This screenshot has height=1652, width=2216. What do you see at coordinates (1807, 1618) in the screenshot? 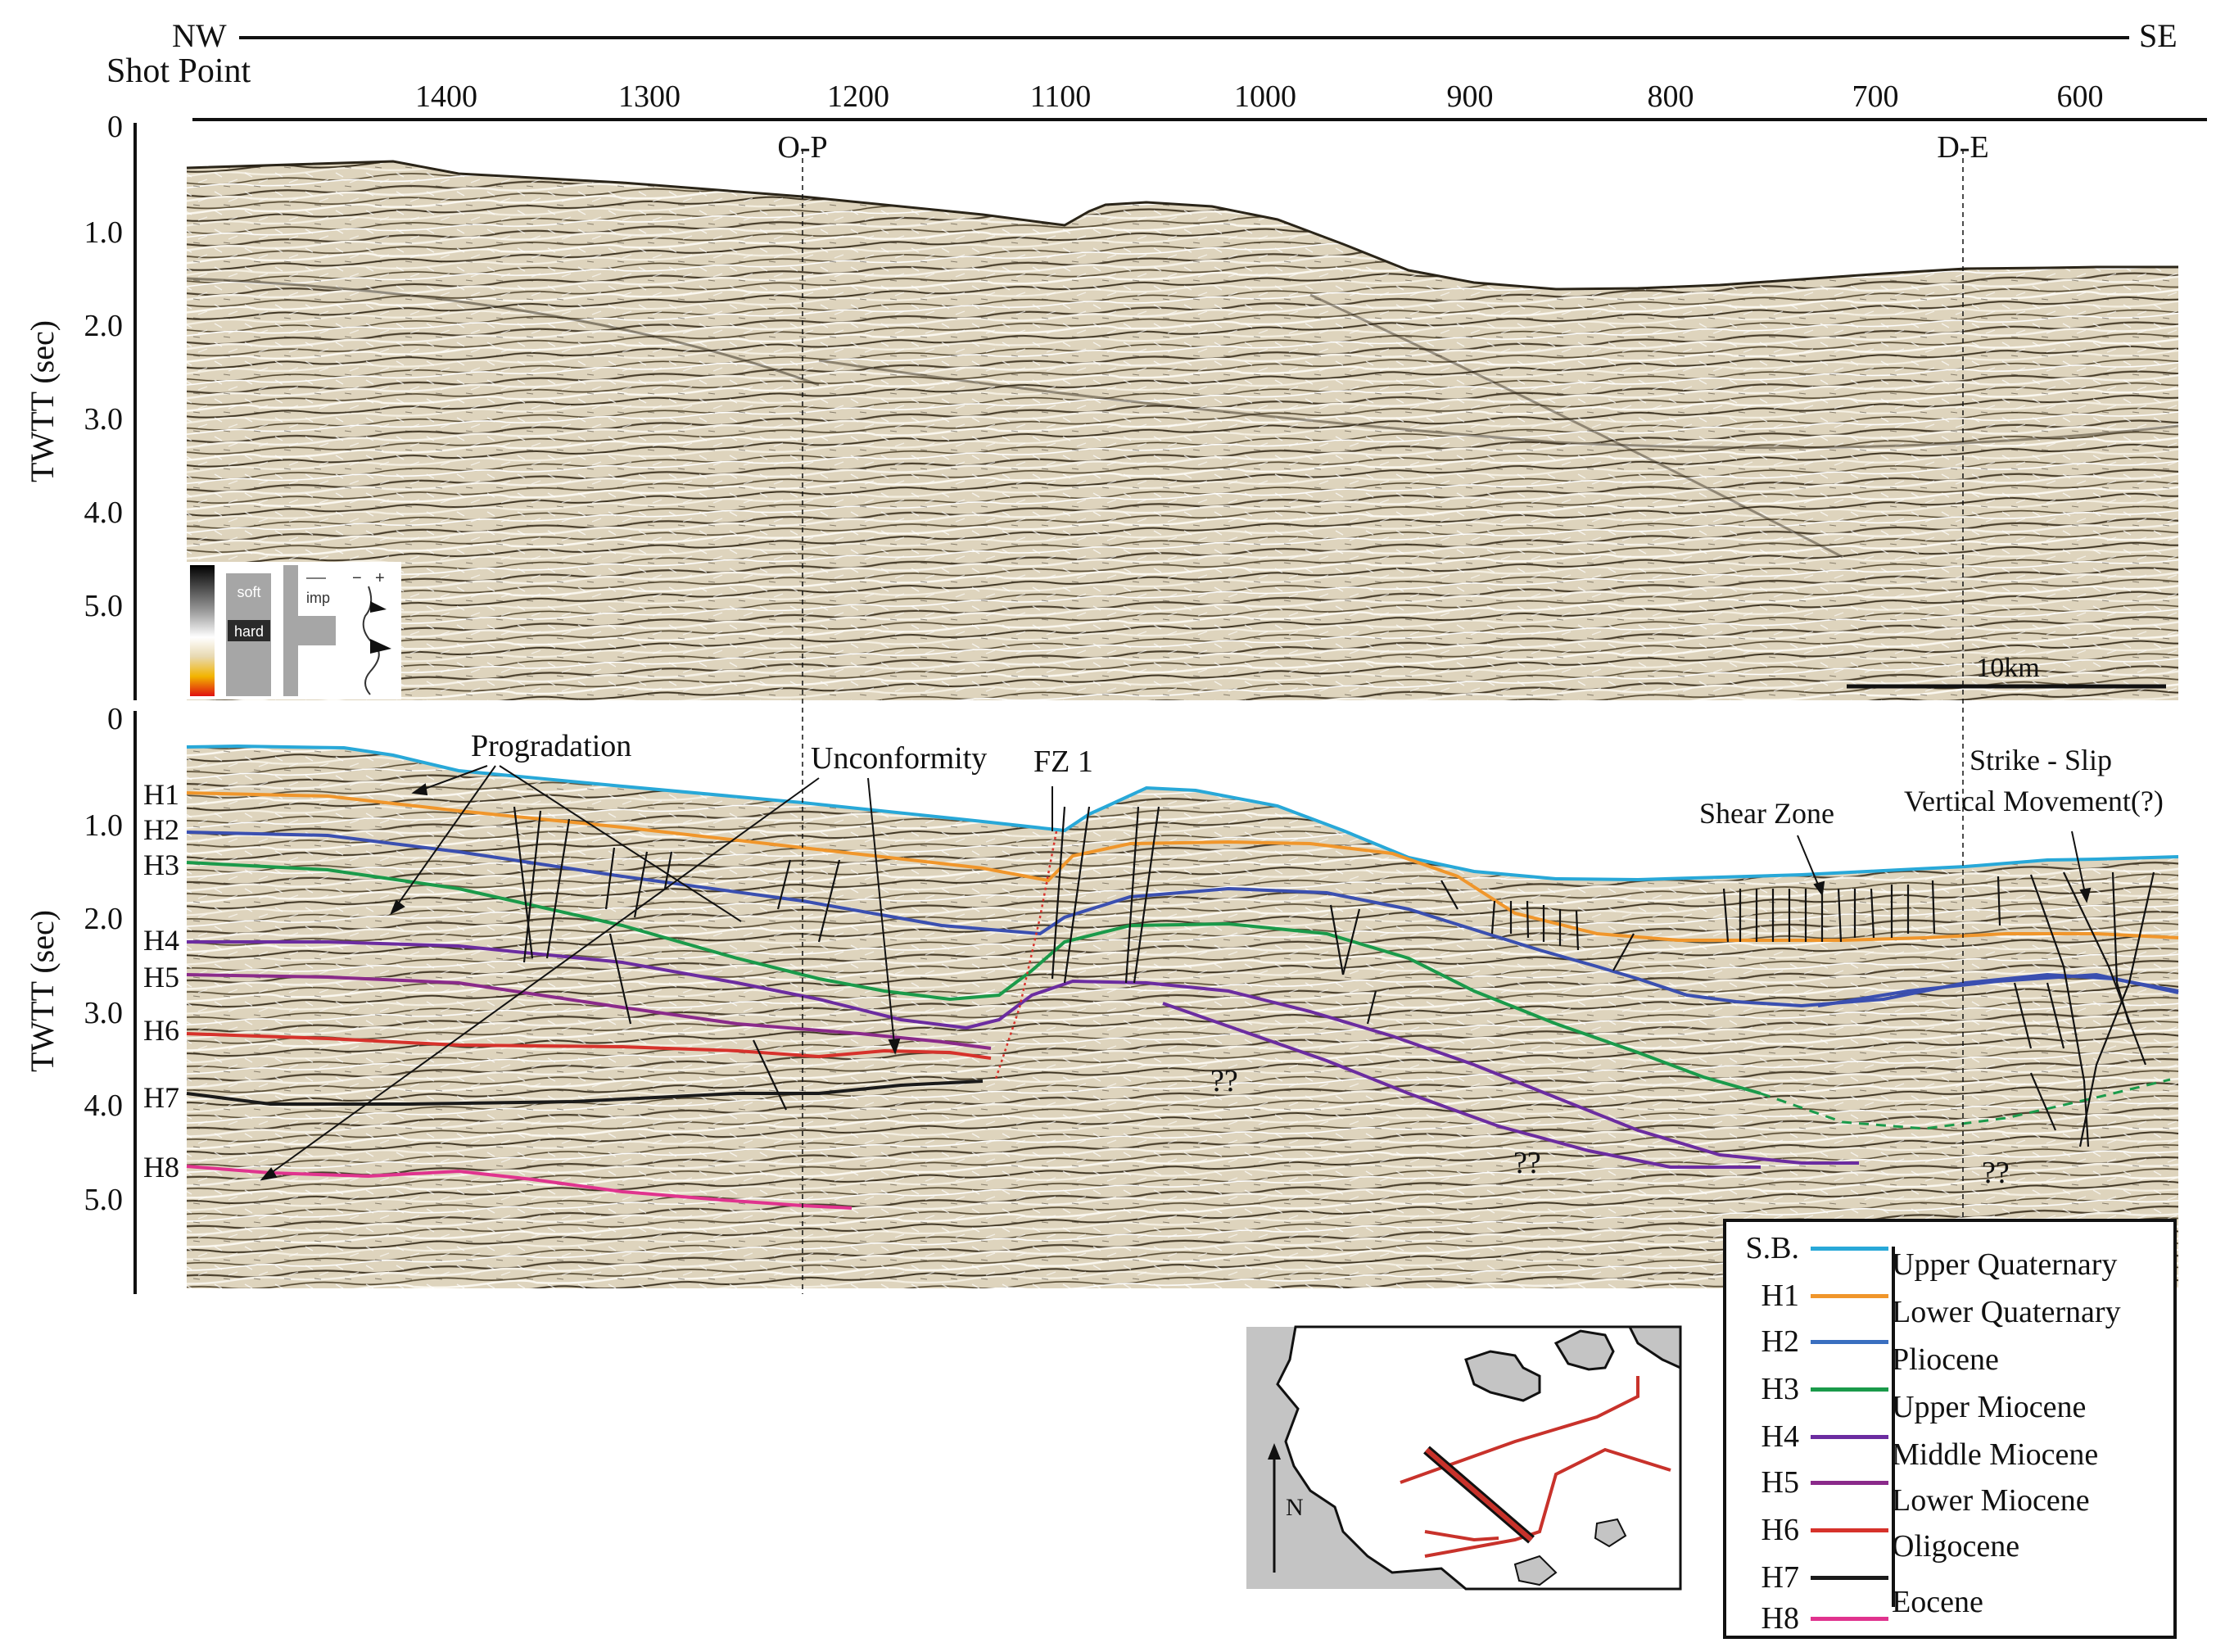
I see `legend-row: H8` at bounding box center [1807, 1618].